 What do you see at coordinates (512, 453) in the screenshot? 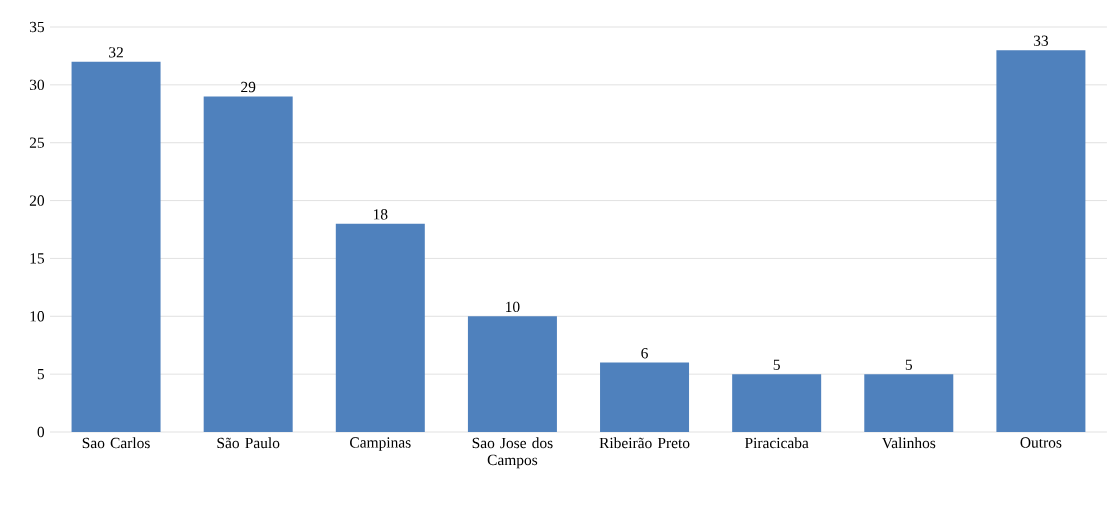
I see `x-tick-label: Sao Jose dos Campos` at bounding box center [512, 453].